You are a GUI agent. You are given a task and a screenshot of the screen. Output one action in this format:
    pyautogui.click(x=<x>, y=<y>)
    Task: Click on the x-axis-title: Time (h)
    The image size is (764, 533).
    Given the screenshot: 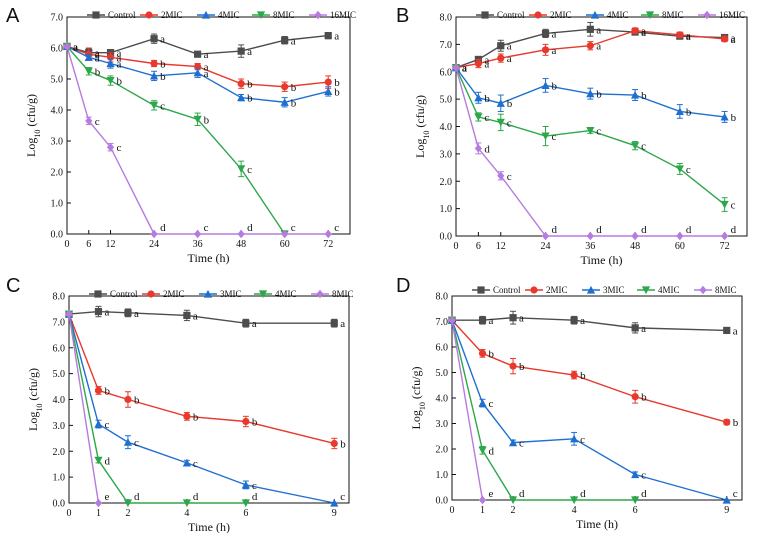 What is the action you would take?
    pyautogui.click(x=597, y=524)
    